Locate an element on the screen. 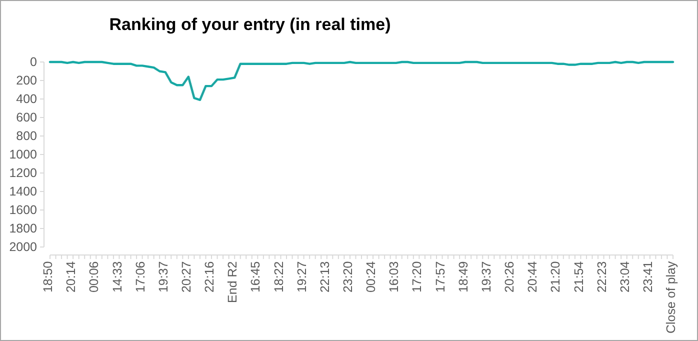  x-tick-label: 00:24 is located at coordinates (371, 277).